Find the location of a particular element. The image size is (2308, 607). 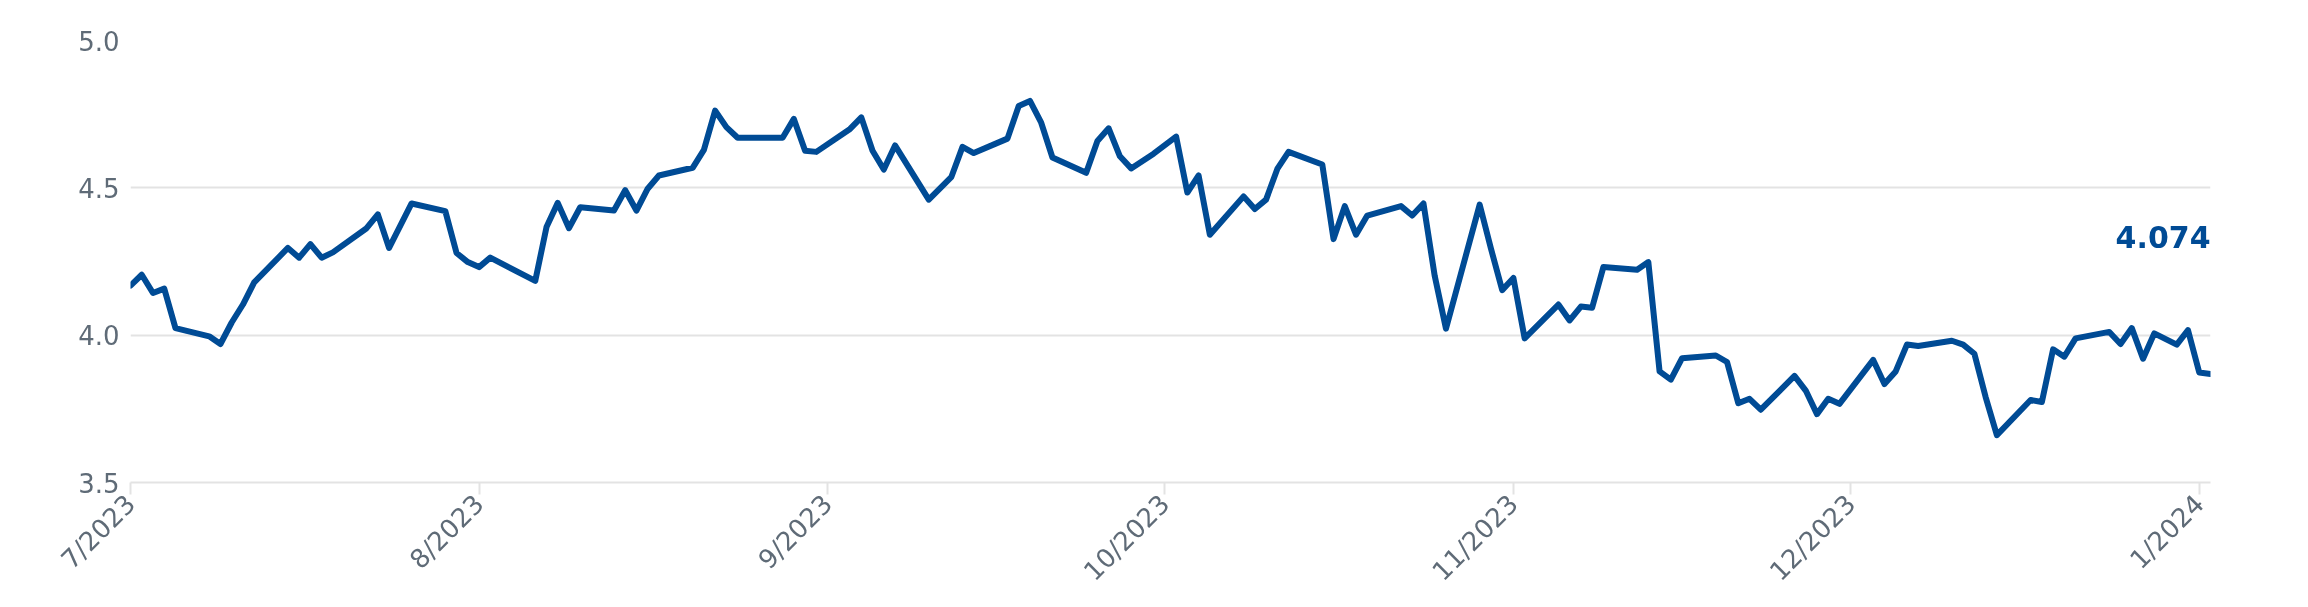

annotation: 4.074 is located at coordinates (2163, 238).